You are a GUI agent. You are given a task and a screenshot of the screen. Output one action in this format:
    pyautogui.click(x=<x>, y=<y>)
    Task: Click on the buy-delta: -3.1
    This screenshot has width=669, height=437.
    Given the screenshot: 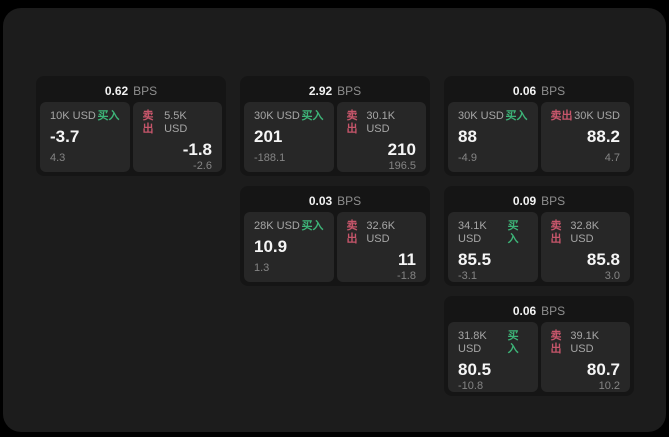 What is the action you would take?
    pyautogui.click(x=467, y=276)
    